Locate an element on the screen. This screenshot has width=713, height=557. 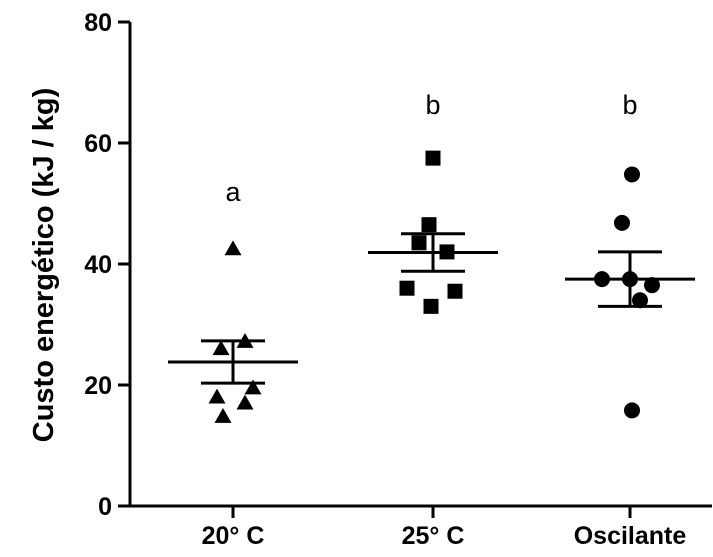
x-tick-label: 20° C is located at coordinates (233, 536).